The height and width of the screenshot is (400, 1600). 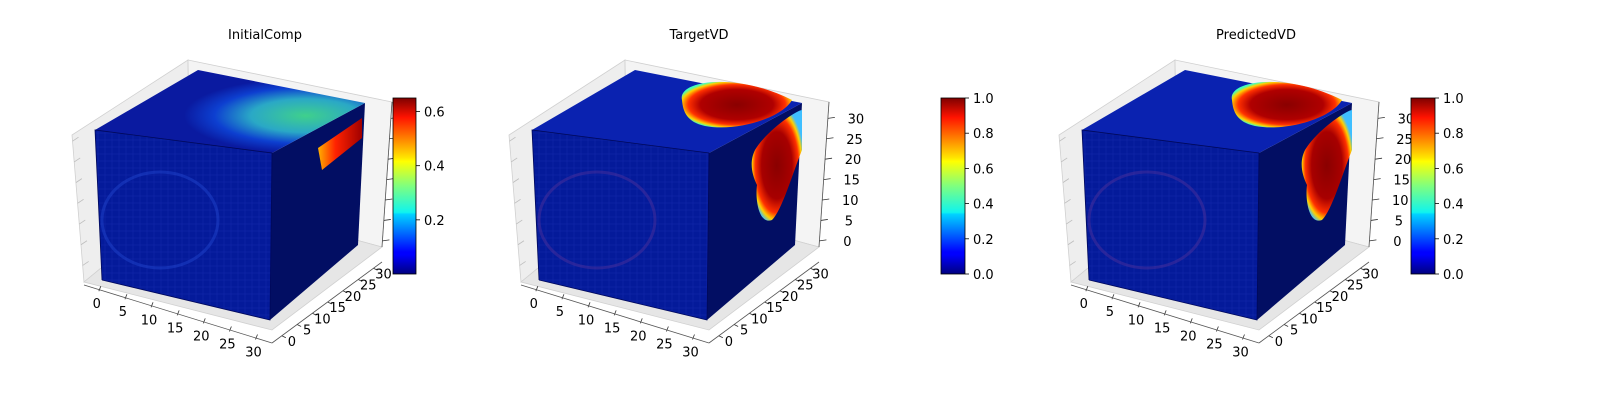 I want to click on z-tick-label: 0, so click(x=1397, y=242).